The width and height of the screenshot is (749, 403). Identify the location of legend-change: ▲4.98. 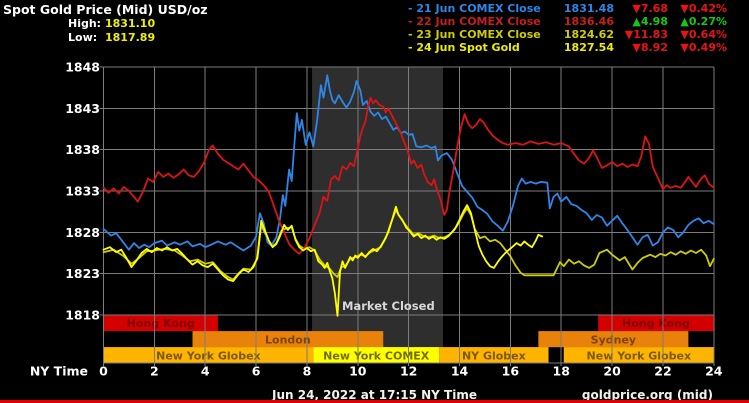
(650, 21).